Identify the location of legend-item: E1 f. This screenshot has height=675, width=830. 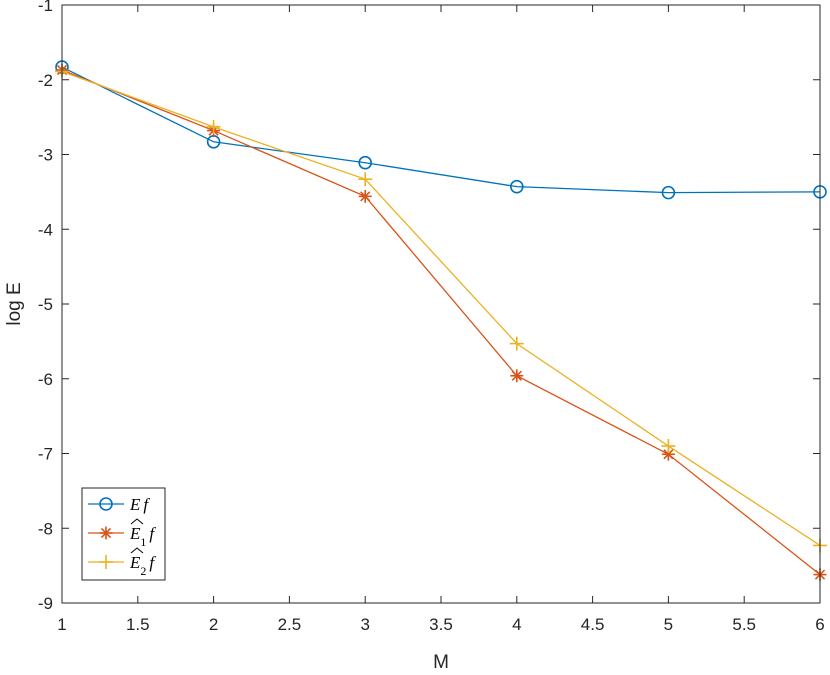
(122, 533).